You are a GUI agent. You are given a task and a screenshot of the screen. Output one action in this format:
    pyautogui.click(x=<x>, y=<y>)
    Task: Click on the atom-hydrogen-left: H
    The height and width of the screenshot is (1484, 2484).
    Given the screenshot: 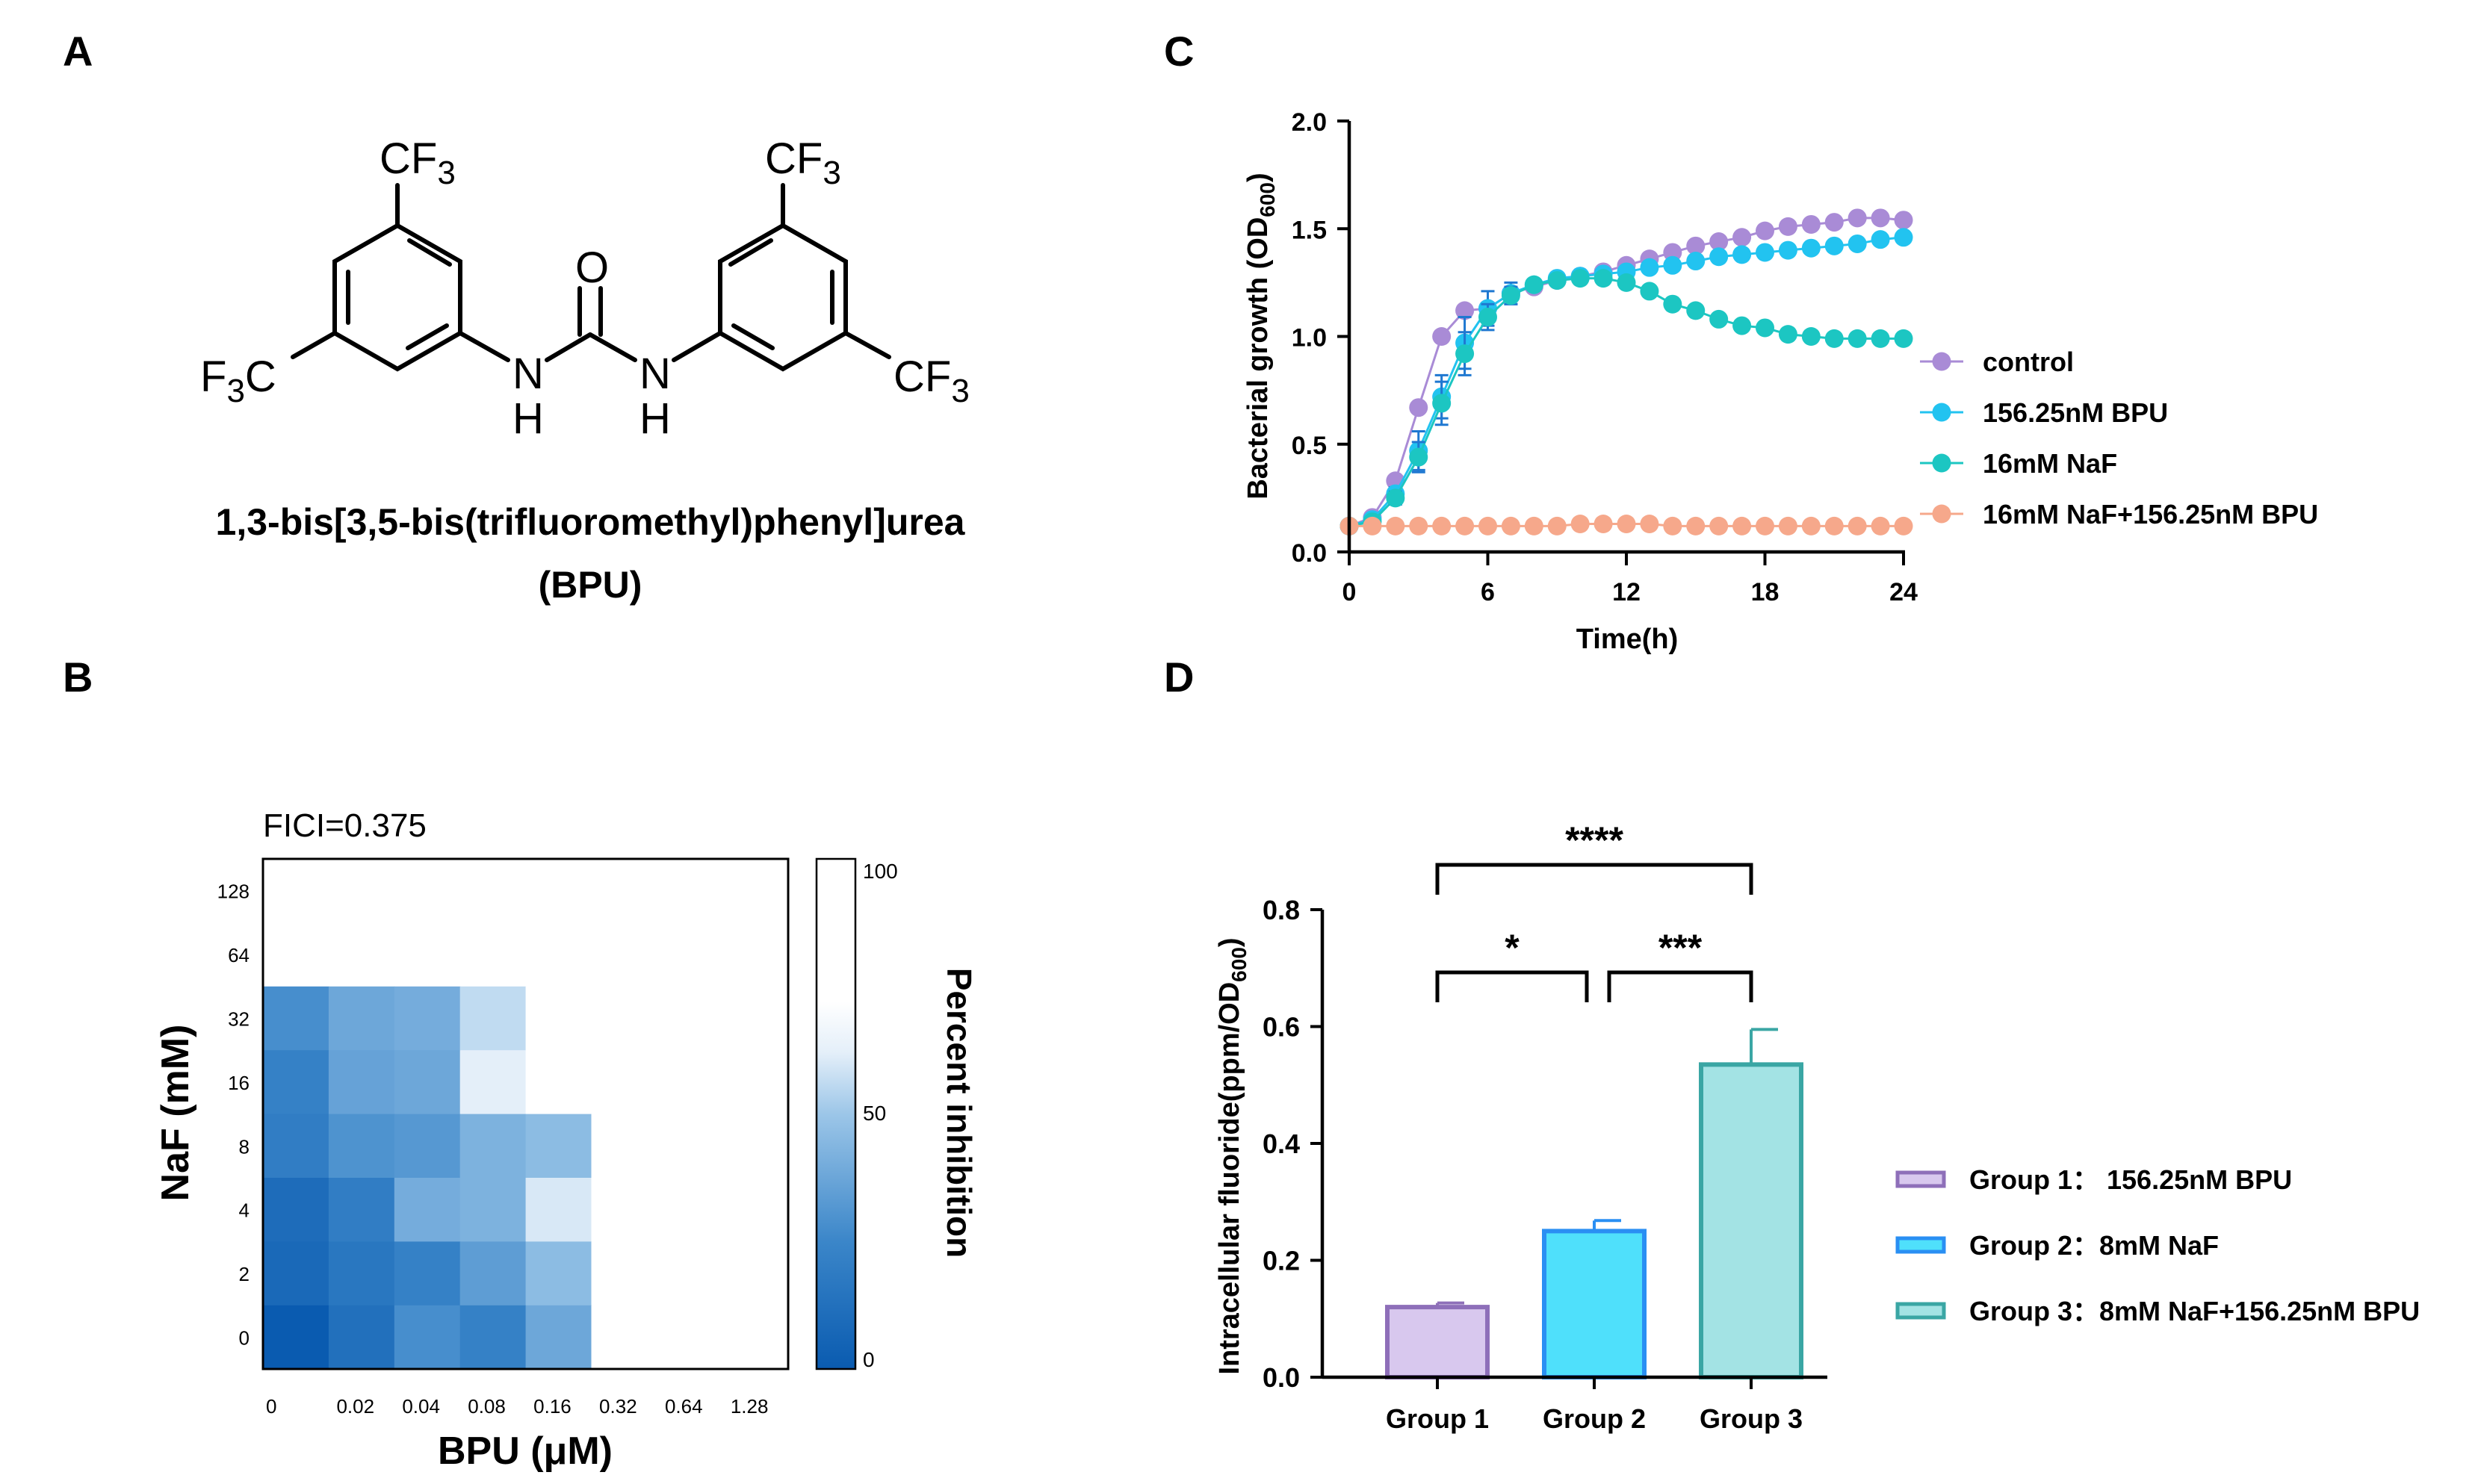 What is the action you would take?
    pyautogui.click(x=528, y=419)
    